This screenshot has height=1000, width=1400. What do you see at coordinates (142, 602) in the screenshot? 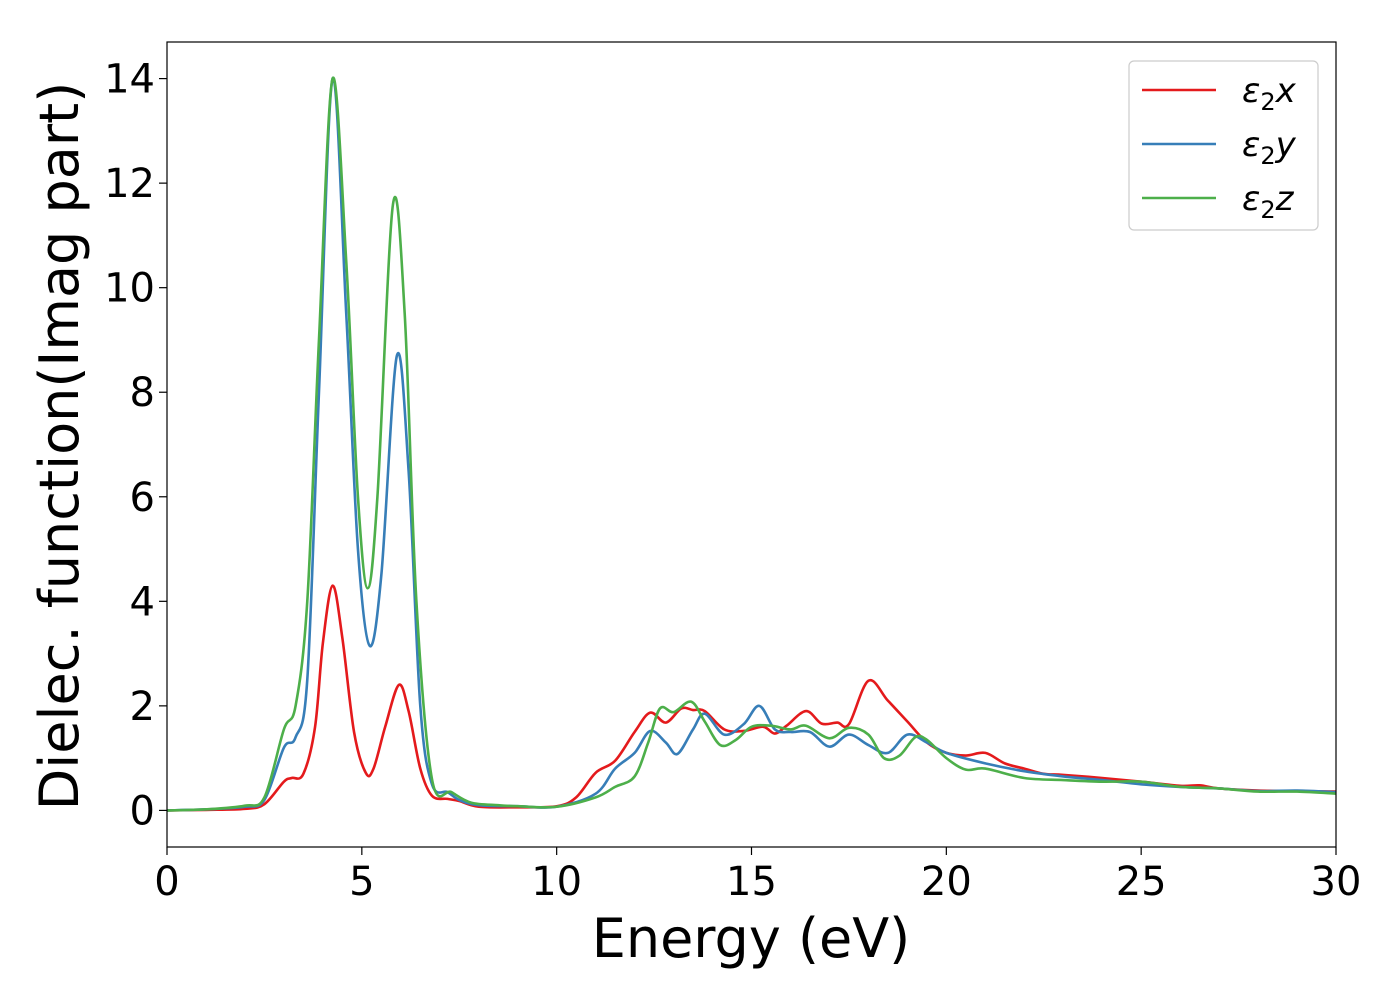
I see `y-tick-label: 4` at bounding box center [142, 602].